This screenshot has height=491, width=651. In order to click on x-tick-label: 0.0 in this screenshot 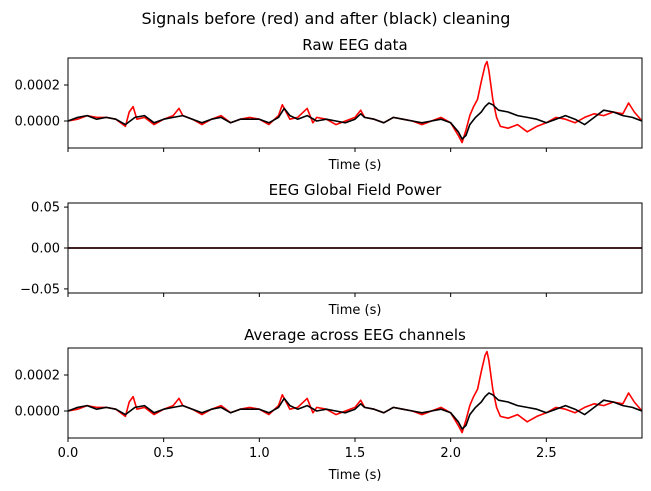, I will do `click(68, 453)`.